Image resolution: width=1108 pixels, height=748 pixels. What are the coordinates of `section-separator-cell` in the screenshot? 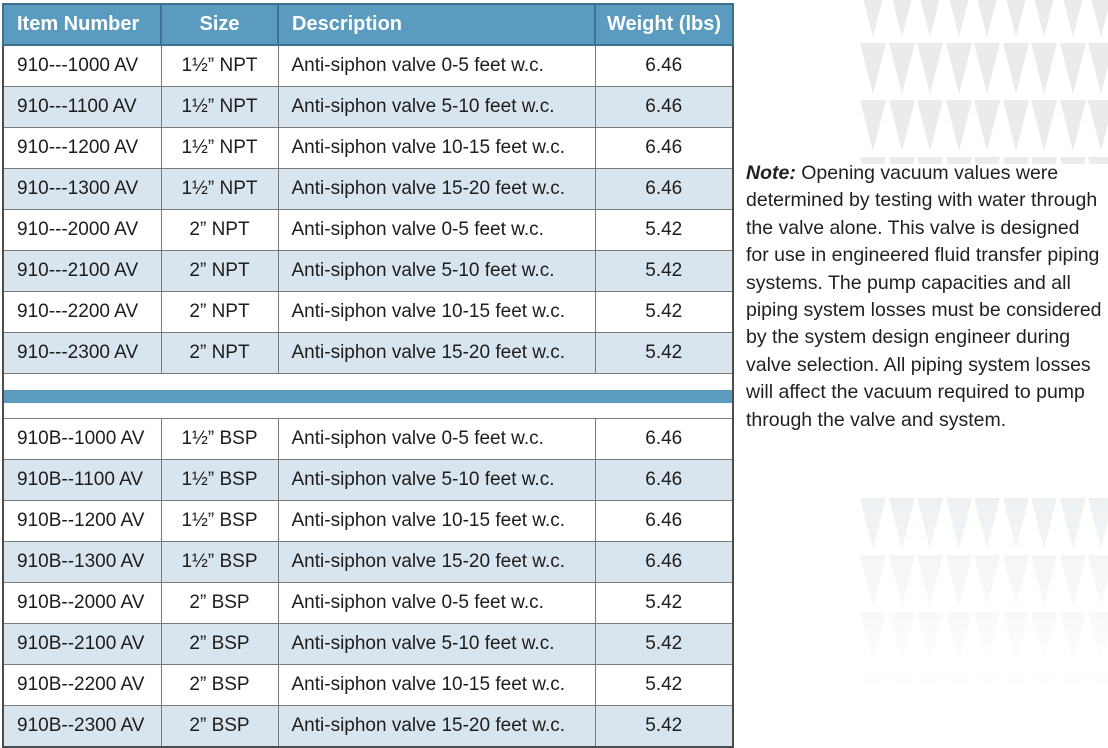 It's located at (368, 396).